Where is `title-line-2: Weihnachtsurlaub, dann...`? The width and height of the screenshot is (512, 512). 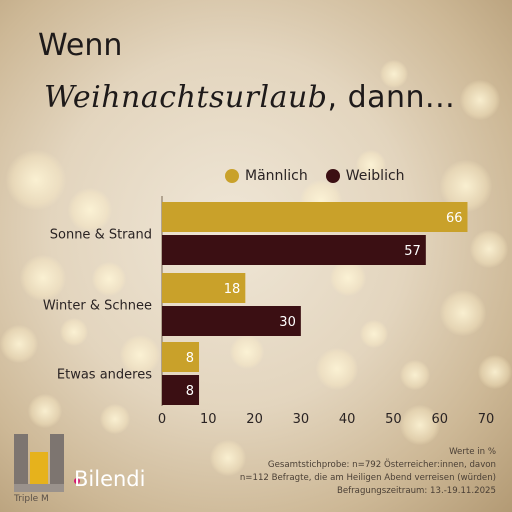
title-line-2: Weihnachtsurlaub, dann... is located at coordinates (249, 97).